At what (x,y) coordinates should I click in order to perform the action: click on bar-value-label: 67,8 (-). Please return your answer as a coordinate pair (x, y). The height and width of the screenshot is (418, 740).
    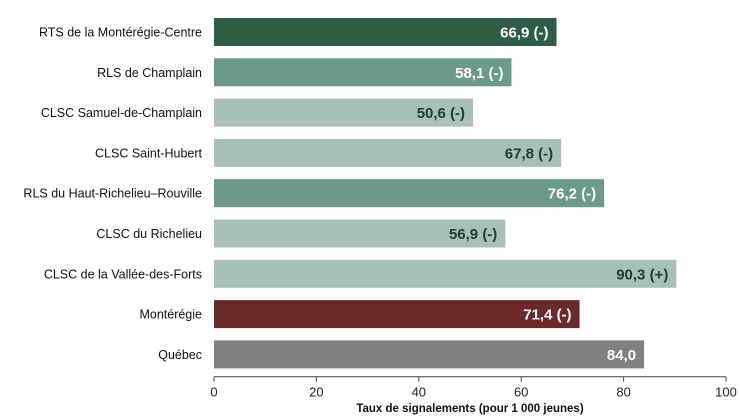
    Looking at the image, I should click on (529, 153).